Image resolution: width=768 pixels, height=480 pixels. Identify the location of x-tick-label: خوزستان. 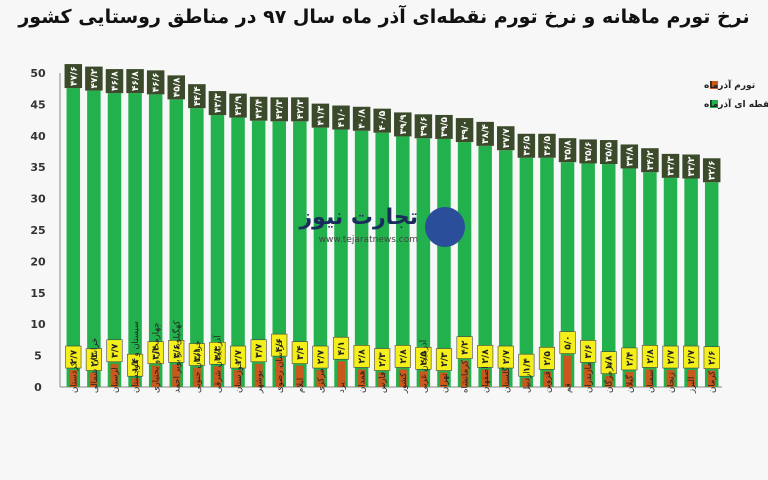
(239, 377).